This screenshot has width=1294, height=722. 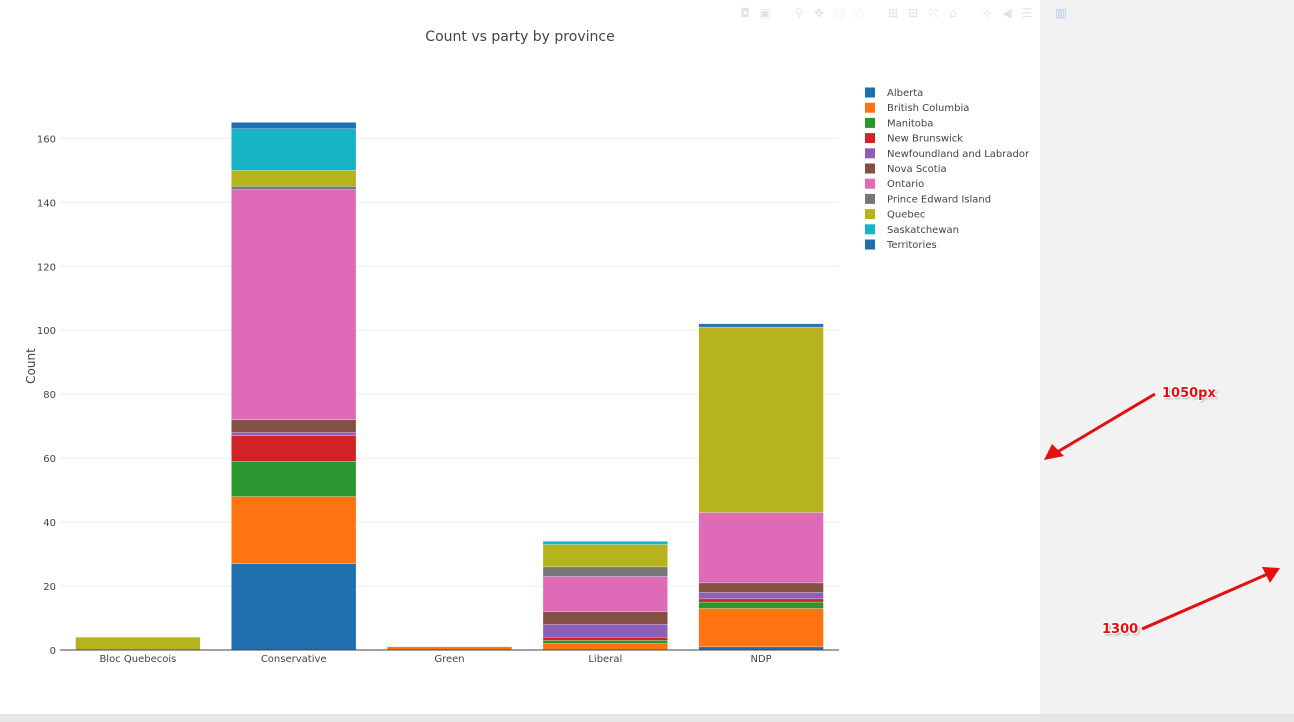 I want to click on spike-lines-icon: ⊹, so click(x=987, y=13).